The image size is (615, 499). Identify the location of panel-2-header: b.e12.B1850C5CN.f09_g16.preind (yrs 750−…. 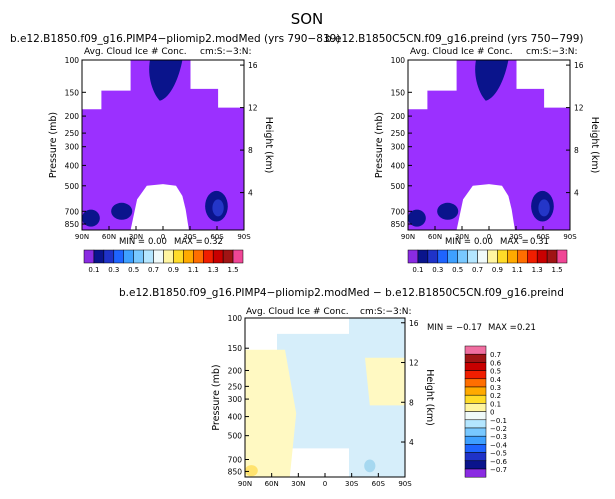
(454, 39).